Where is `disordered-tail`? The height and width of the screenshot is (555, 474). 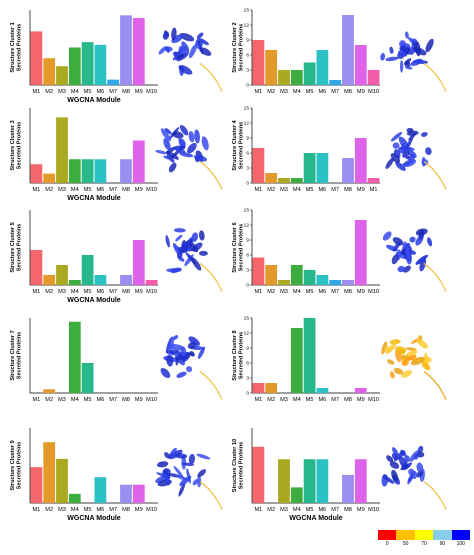 disordered-tail is located at coordinates (435, 277).